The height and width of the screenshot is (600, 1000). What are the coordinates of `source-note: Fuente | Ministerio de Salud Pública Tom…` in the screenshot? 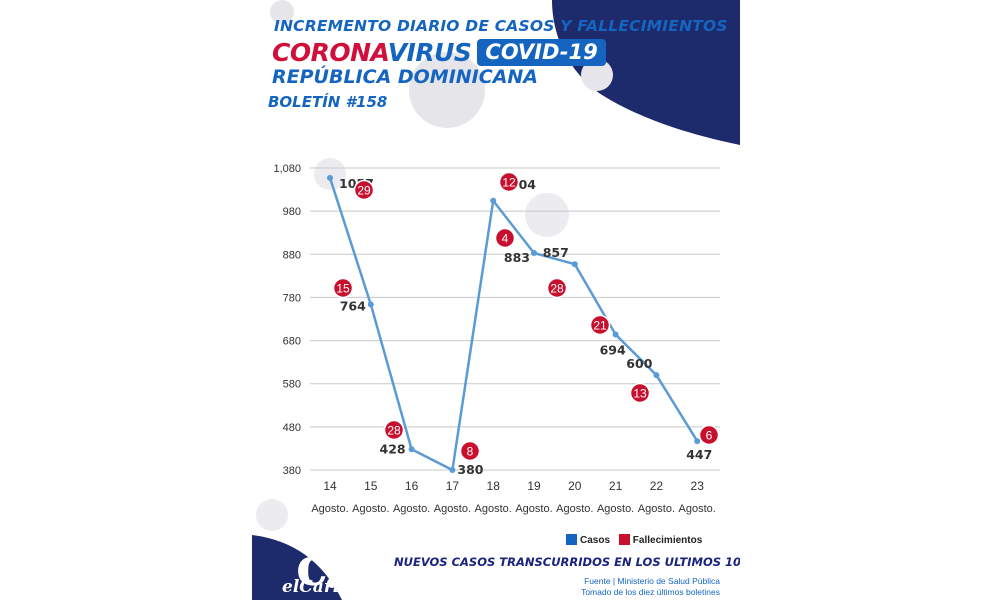 It's located at (650, 587).